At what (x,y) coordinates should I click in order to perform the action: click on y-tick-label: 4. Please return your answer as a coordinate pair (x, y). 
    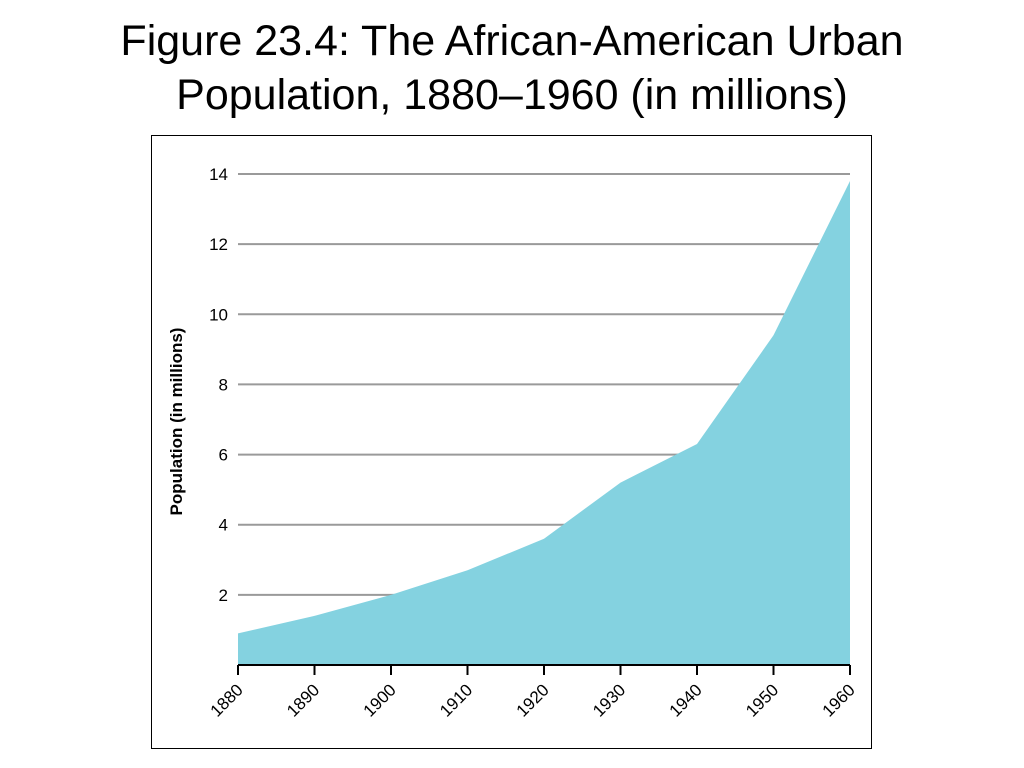
    Looking at the image, I should click on (223, 525).